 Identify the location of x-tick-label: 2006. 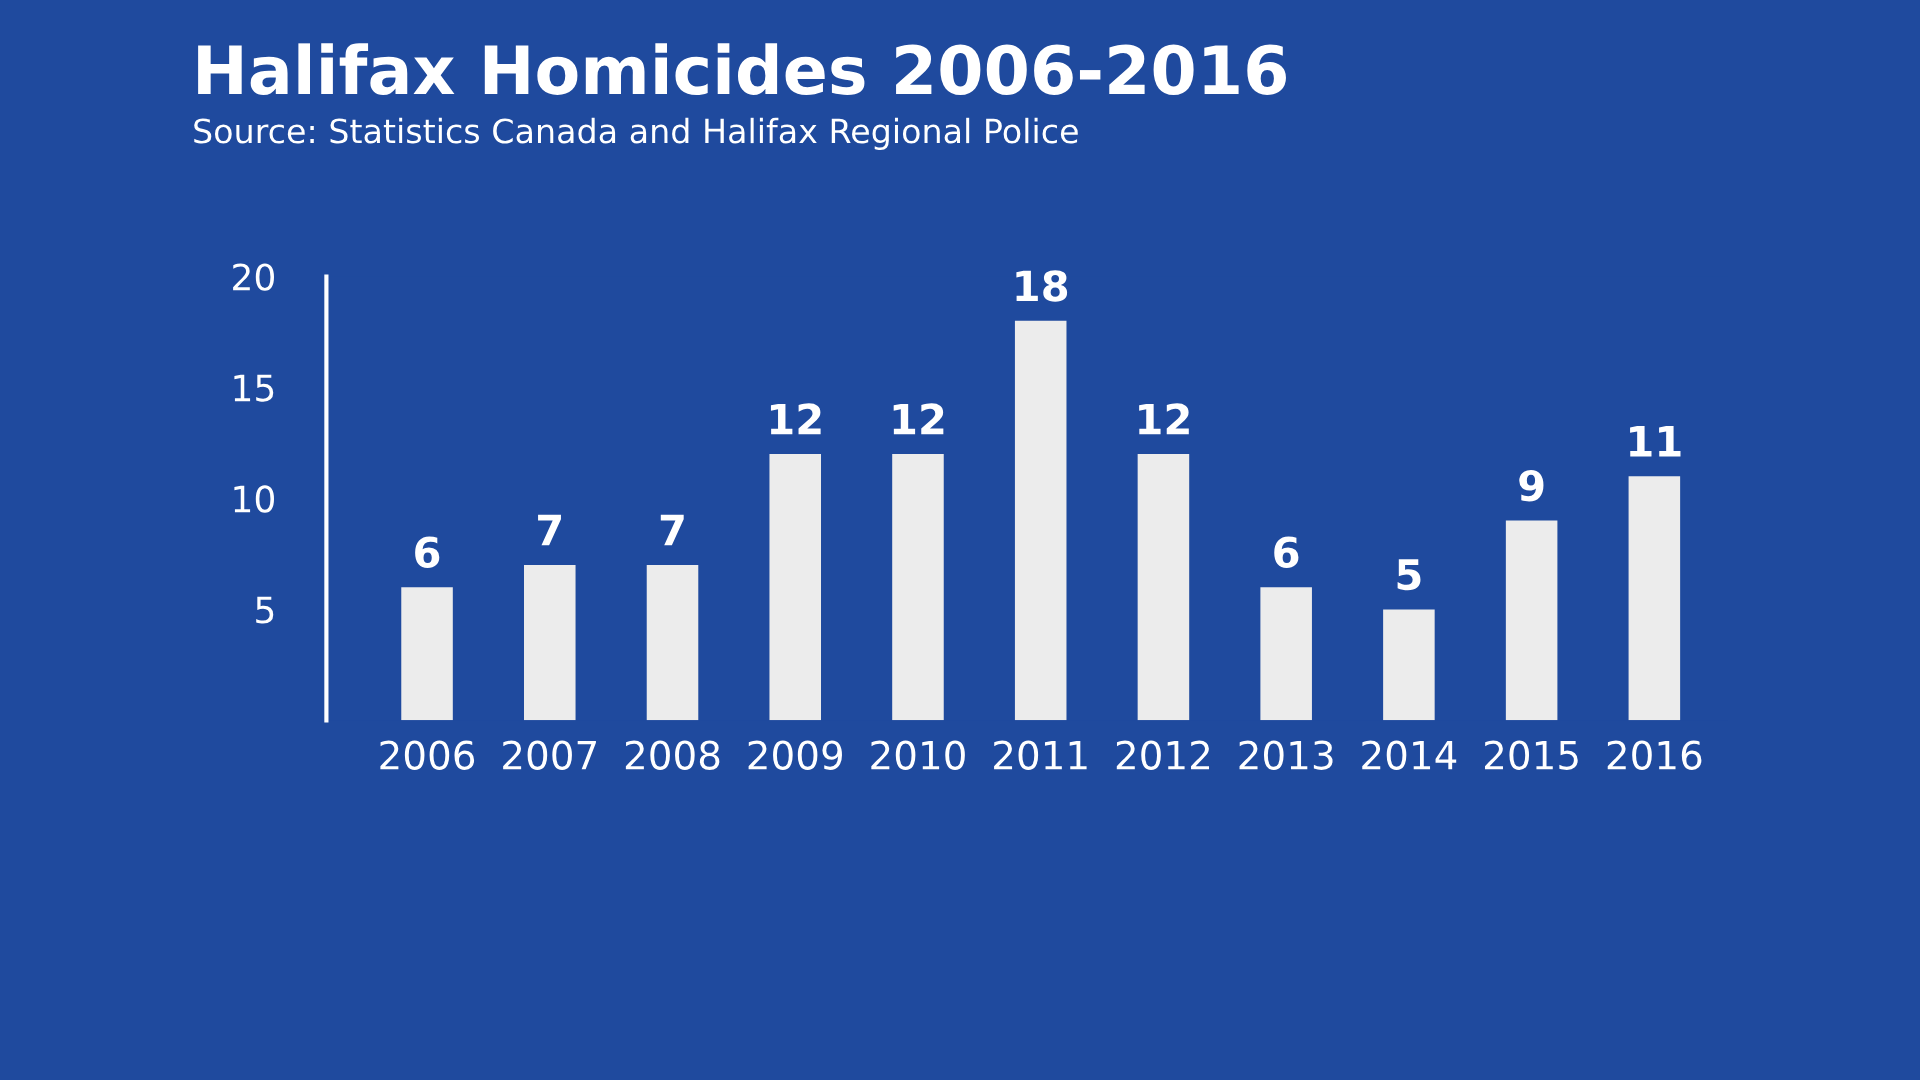
(427, 755).